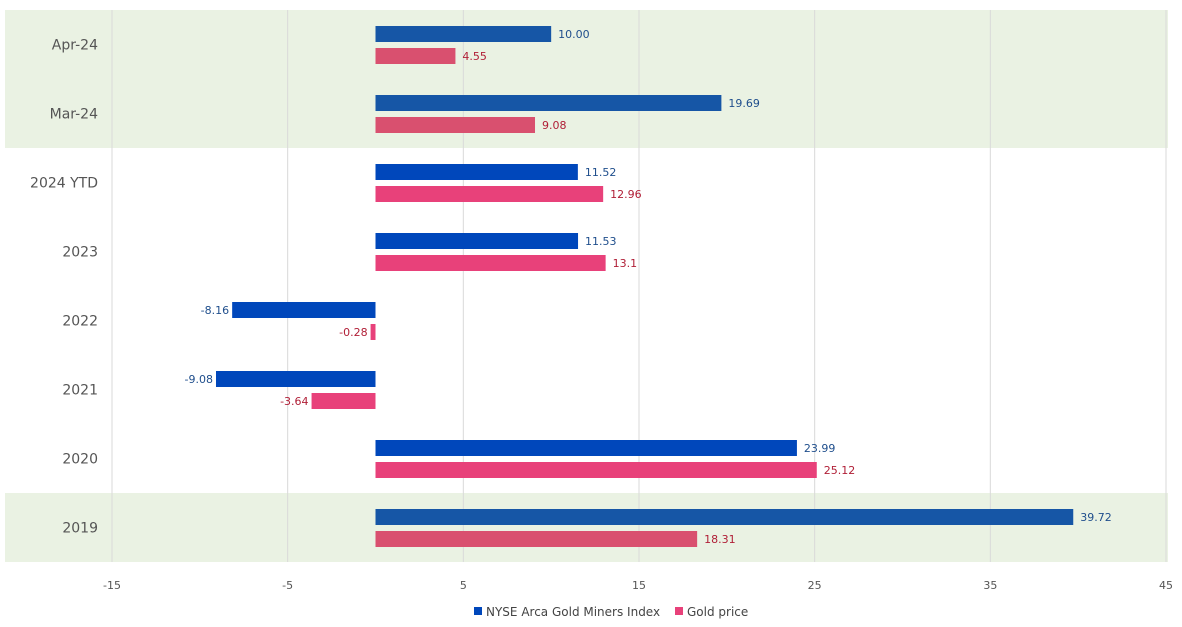 The width and height of the screenshot is (1182, 627). Describe the element at coordinates (64, 287) in the screenshot. I see `category-labels: Apr-24 Mar-24 2024 YTD 2023 2022 2021 2020 2019` at that location.